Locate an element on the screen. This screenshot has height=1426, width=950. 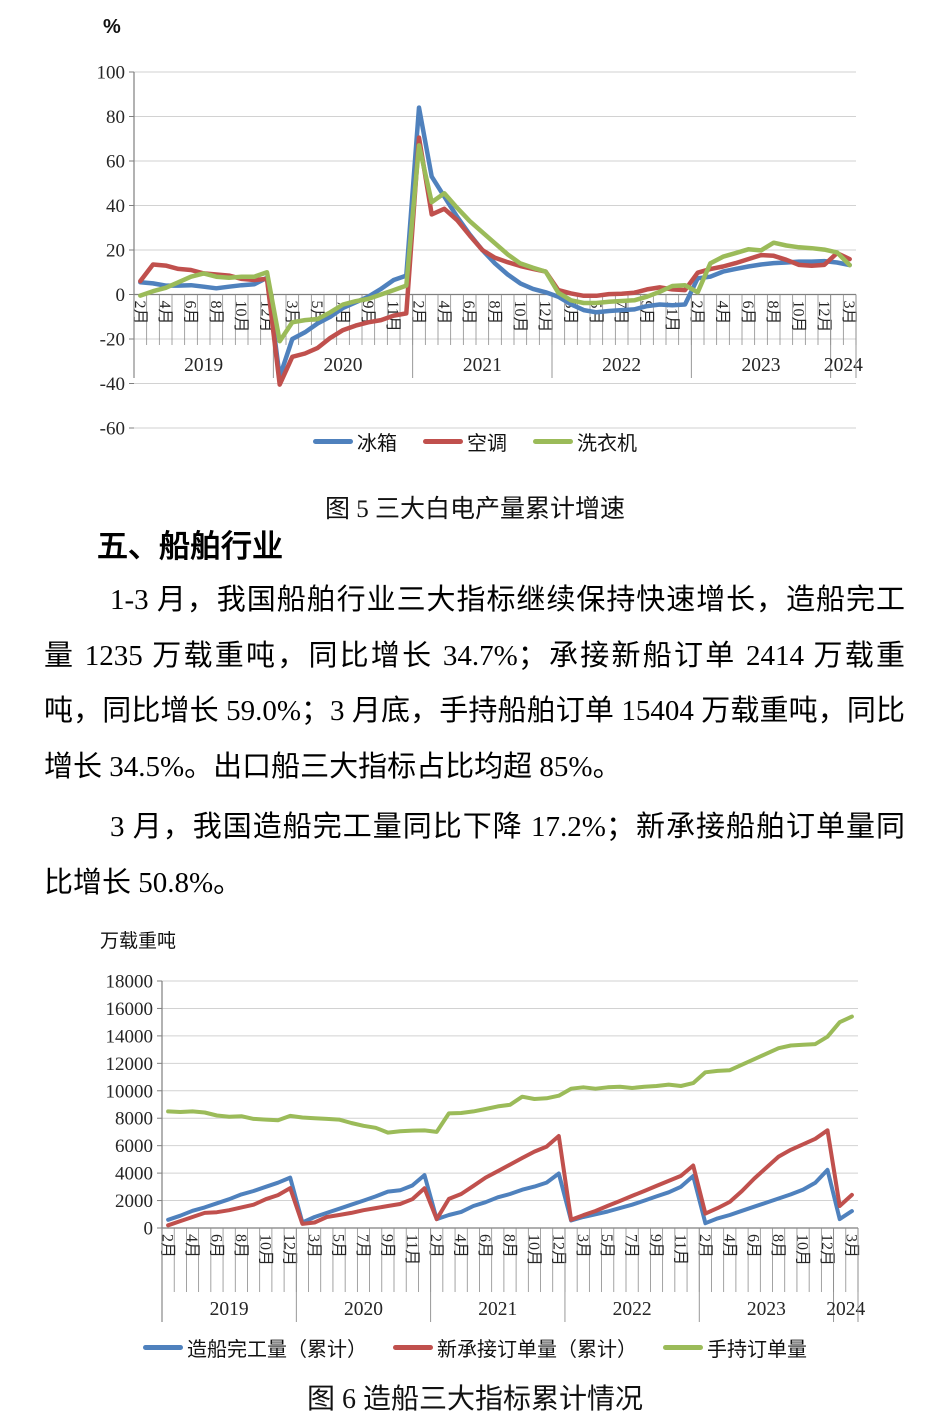
legend-item: 造船完工量（累计） is located at coordinates (255, 1347).